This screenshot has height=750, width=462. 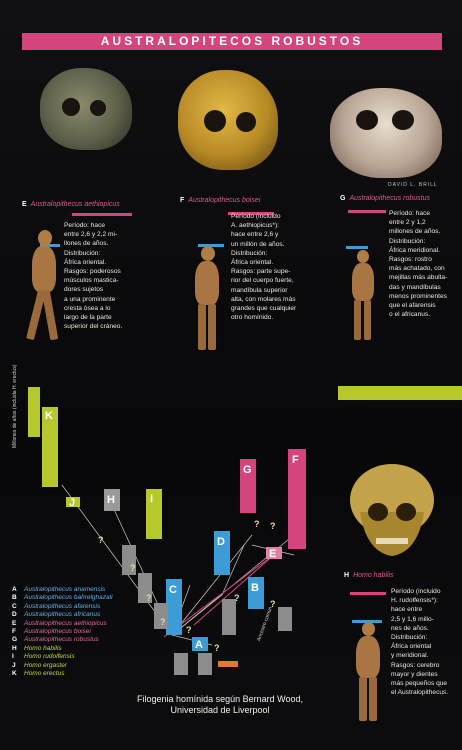 What do you see at coordinates (425, 296) in the screenshot?
I see `desc-line: menos prominentes` at bounding box center [425, 296].